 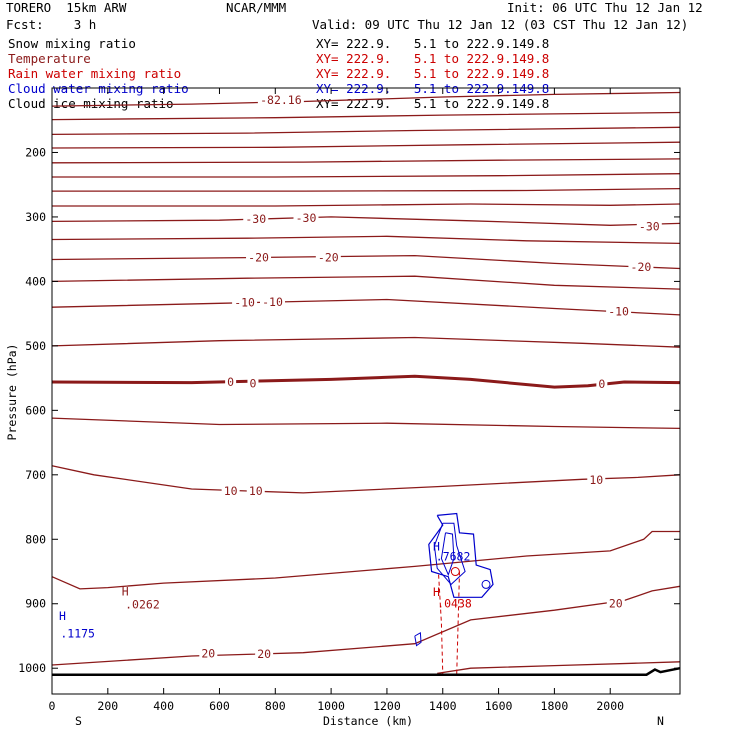 What do you see at coordinates (499, 706) in the screenshot?
I see `x-tick-label: 1600` at bounding box center [499, 706].